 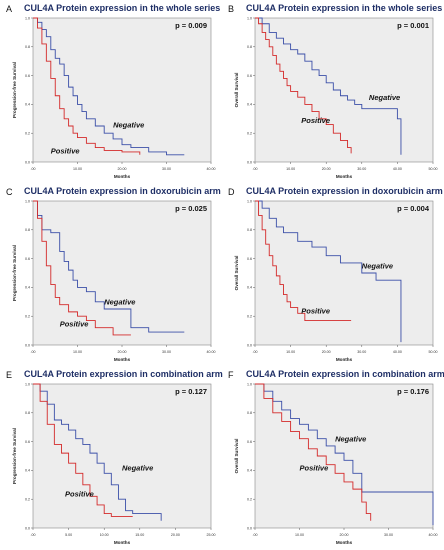 What do you see at coordinates (191, 25) in the screenshot?
I see `p-value: p = 0.009` at bounding box center [191, 25].